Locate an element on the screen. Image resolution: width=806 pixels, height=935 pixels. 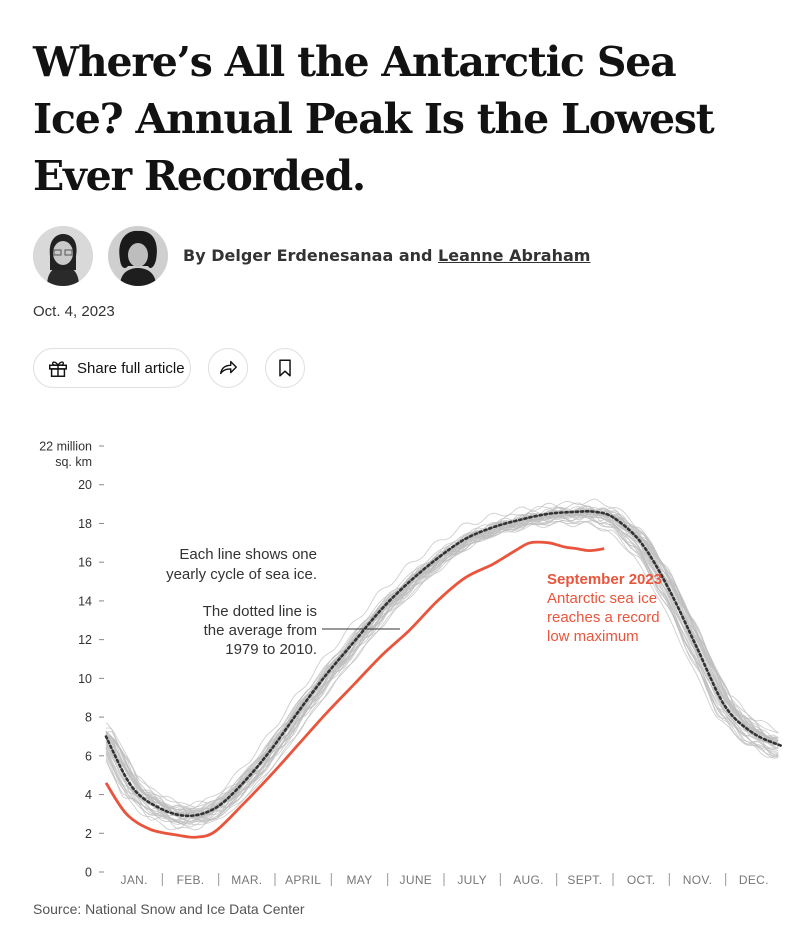
share-button is located at coordinates (228, 368).